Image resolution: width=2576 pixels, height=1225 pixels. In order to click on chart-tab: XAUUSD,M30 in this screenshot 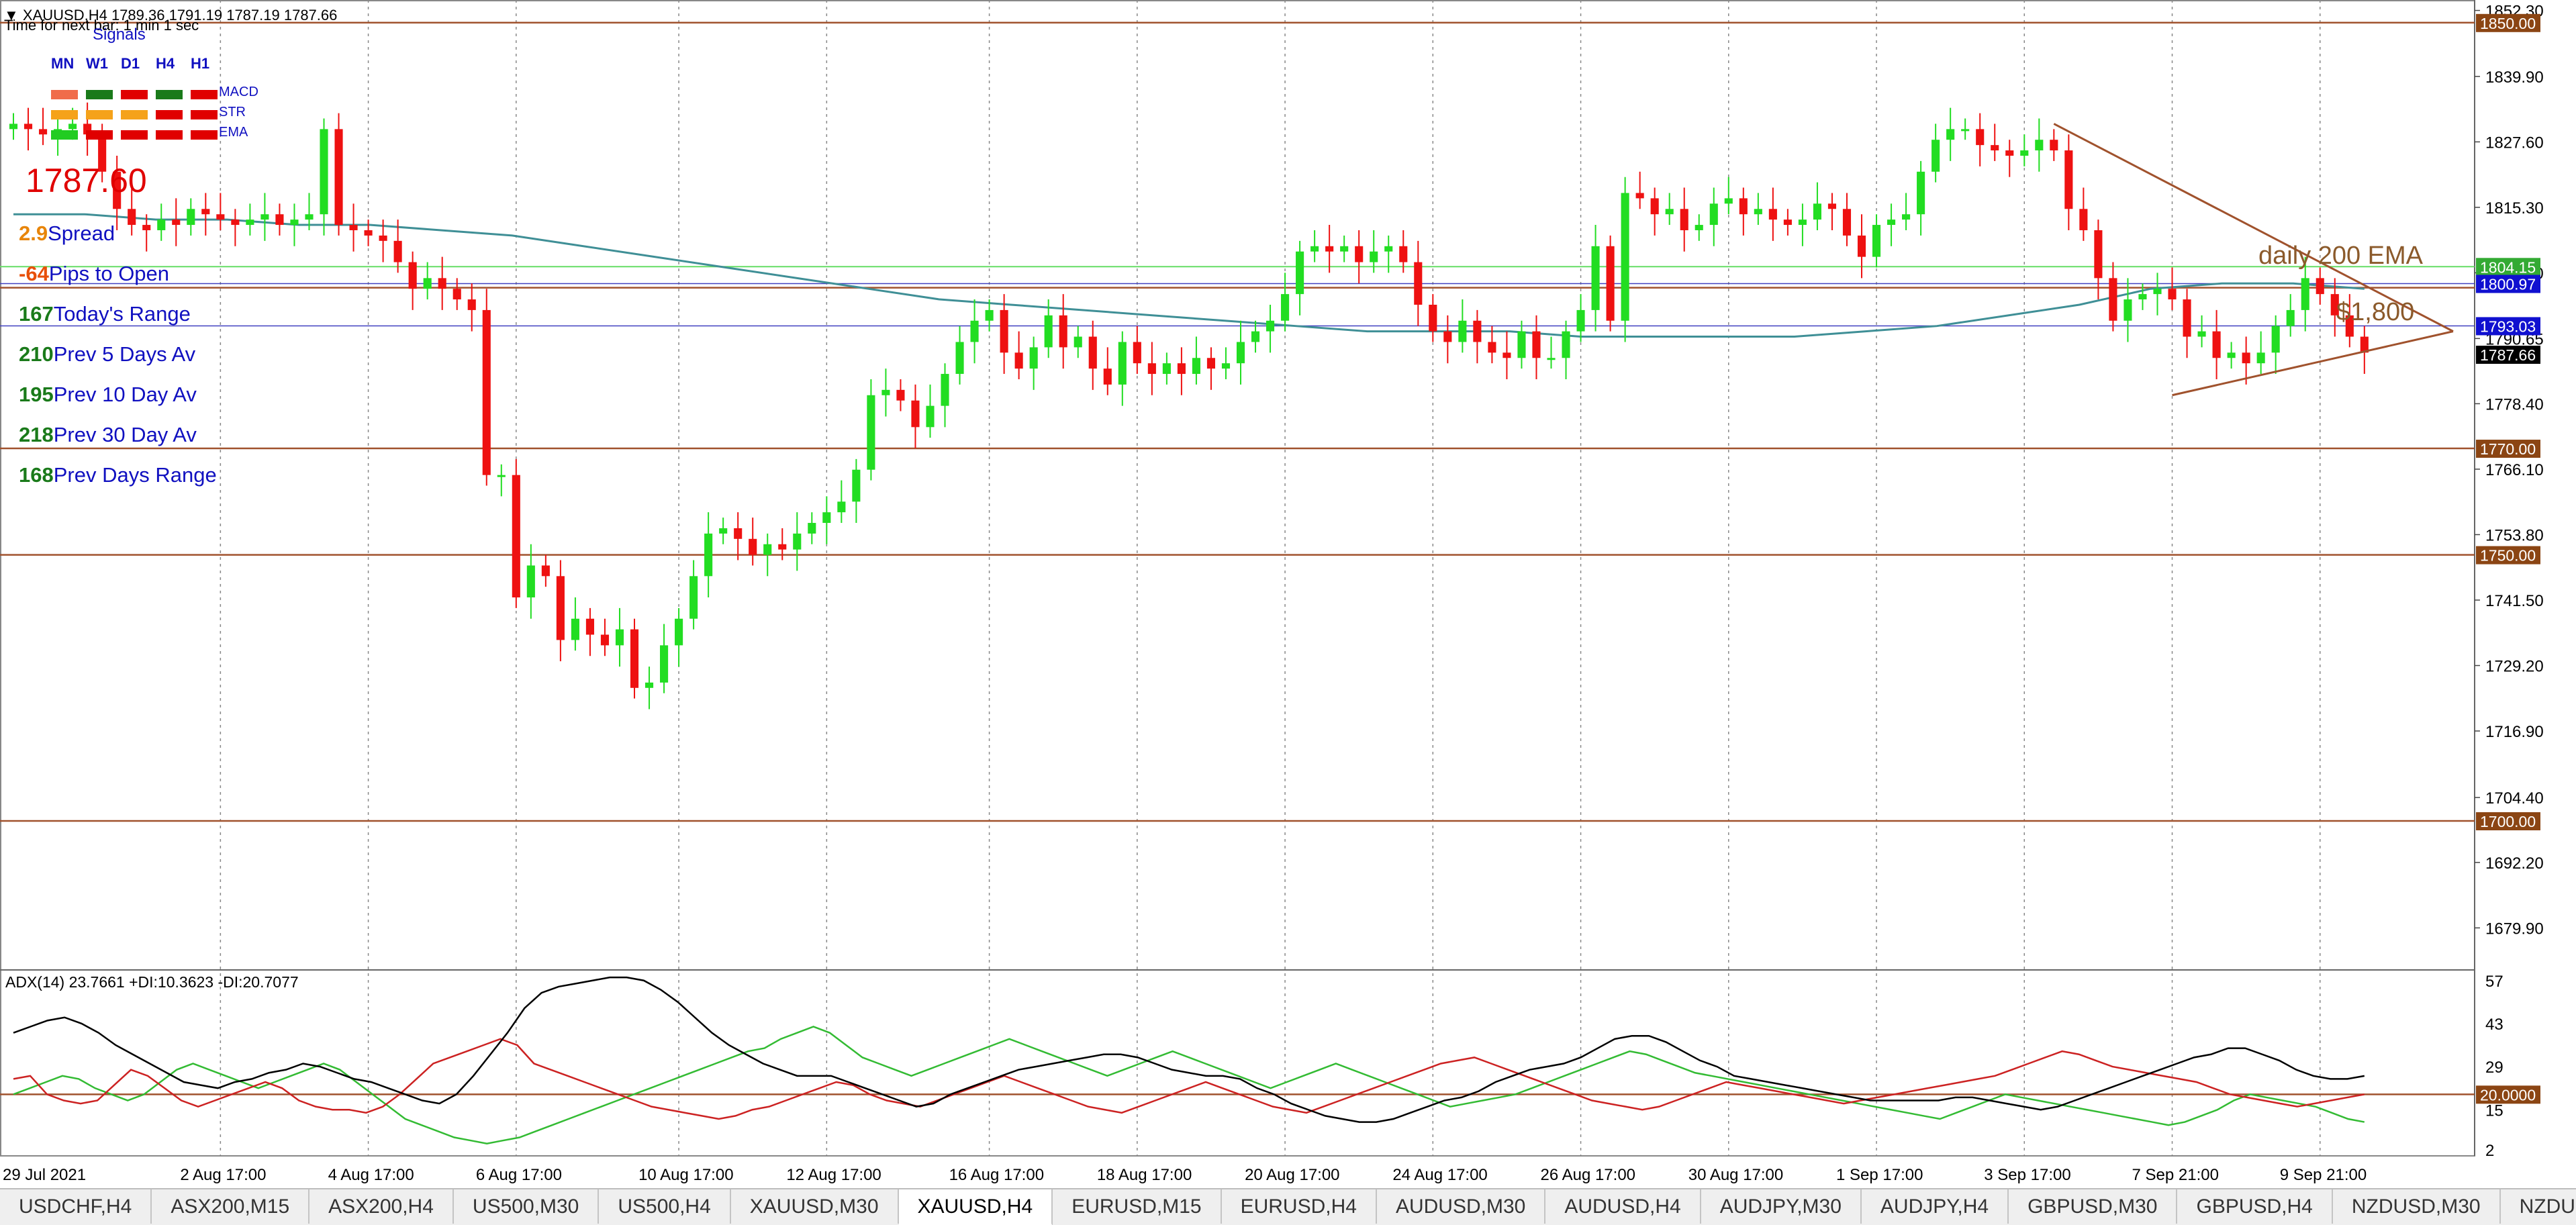, I will do `click(815, 1206)`.